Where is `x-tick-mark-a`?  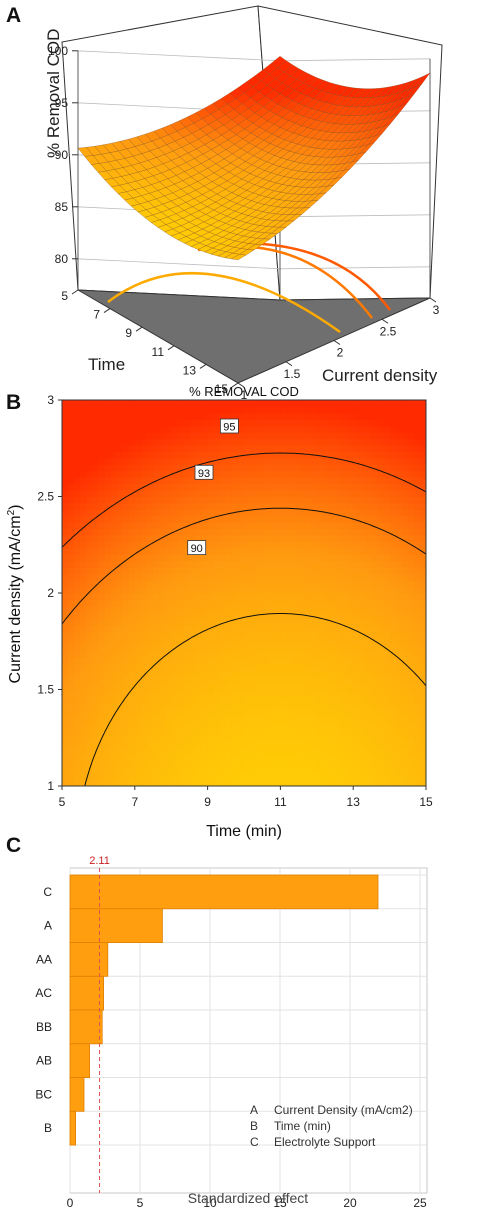
x-tick-mark-a is located at coordinates (203, 366).